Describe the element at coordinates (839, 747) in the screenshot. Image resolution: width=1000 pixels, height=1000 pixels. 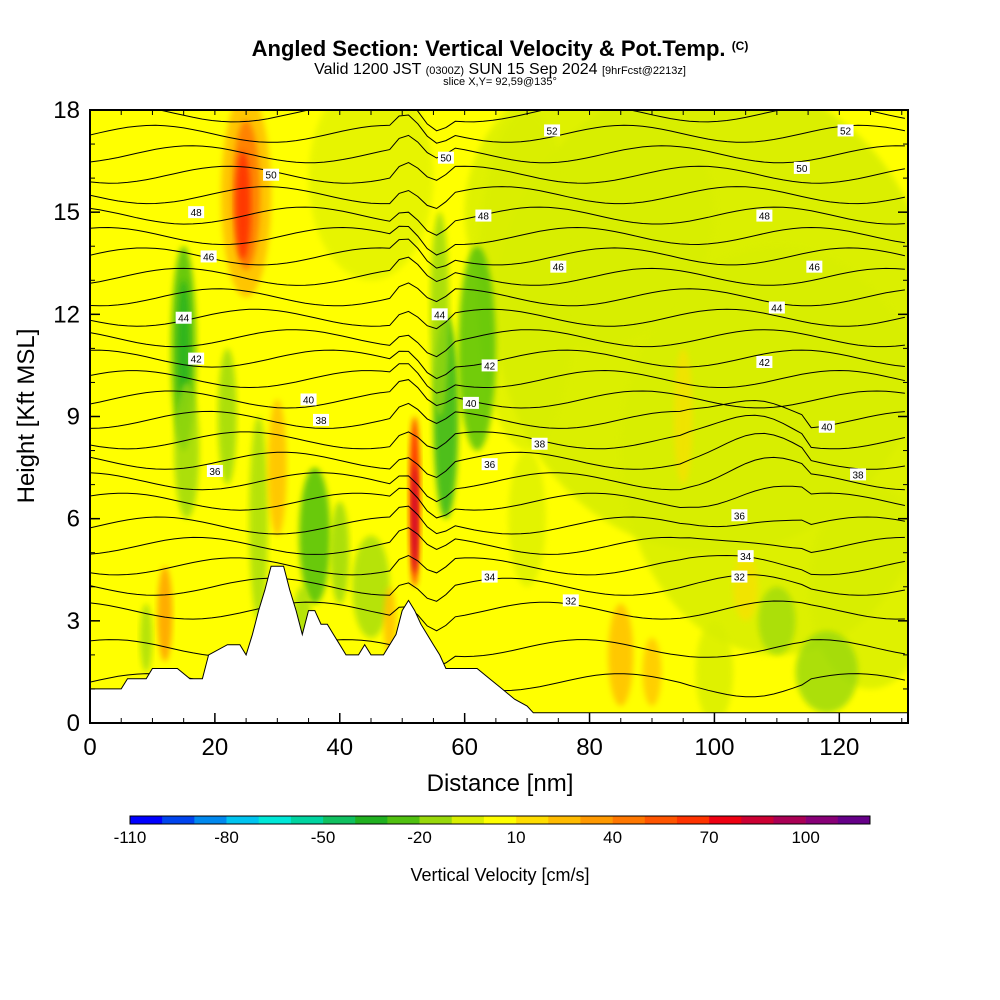
I see `x-tick-label: 120` at that location.